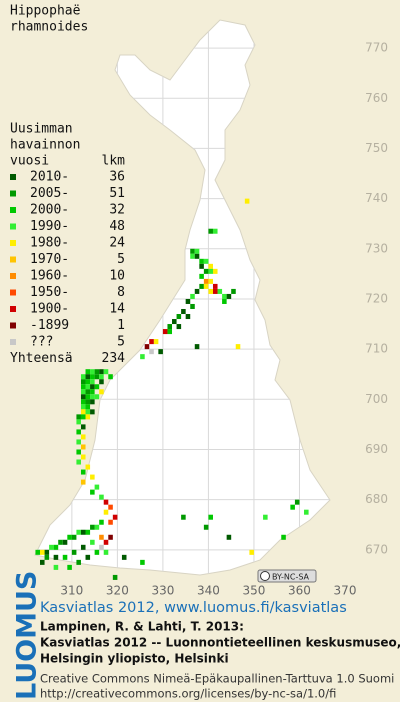 Image resolution: width=400 pixels, height=702 pixels. I want to click on y-tick-label: 760, so click(376, 98).